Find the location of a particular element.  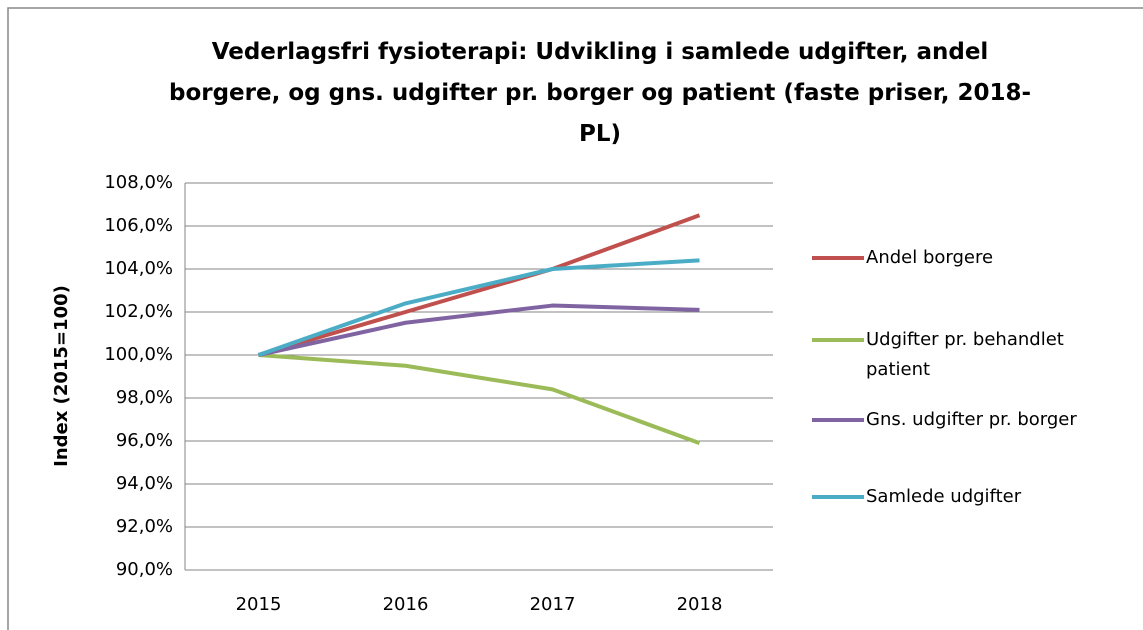

y-tick-label: 102,0% is located at coordinates (138, 311).